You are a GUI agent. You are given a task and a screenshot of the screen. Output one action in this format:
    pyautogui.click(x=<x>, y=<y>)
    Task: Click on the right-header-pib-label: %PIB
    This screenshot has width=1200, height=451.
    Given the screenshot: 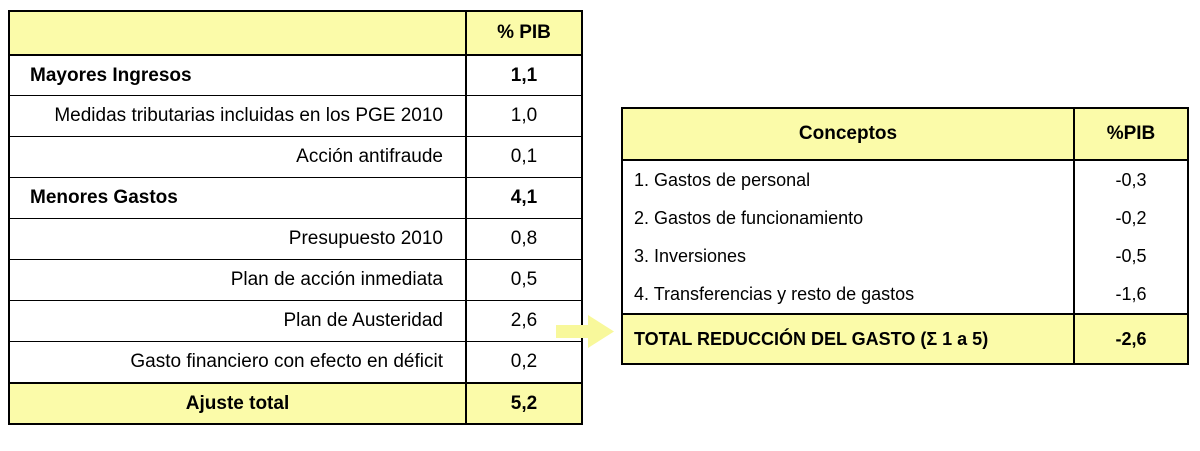 What is the action you would take?
    pyautogui.click(x=1131, y=133)
    